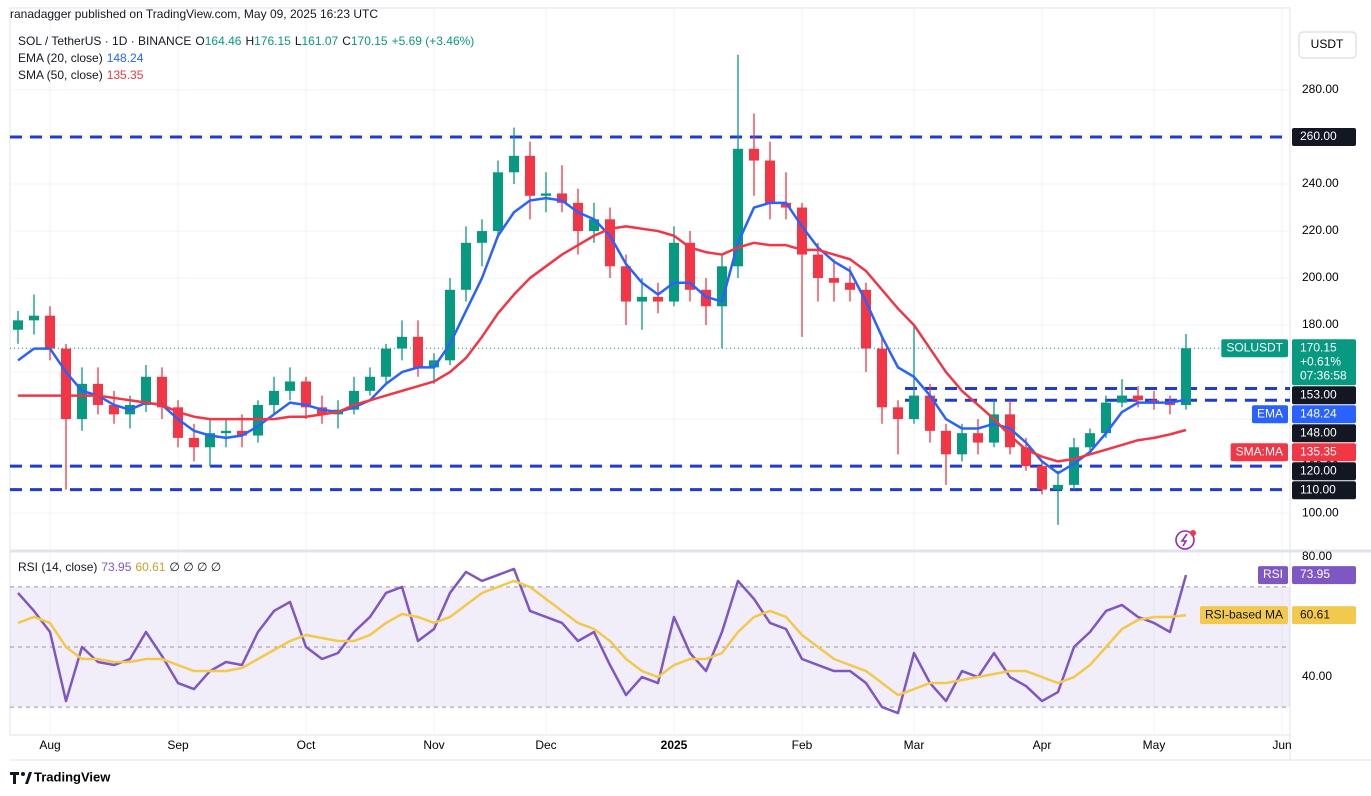 The image size is (1371, 796). What do you see at coordinates (320, 41) in the screenshot?
I see `ohlc-value: 161.07` at bounding box center [320, 41].